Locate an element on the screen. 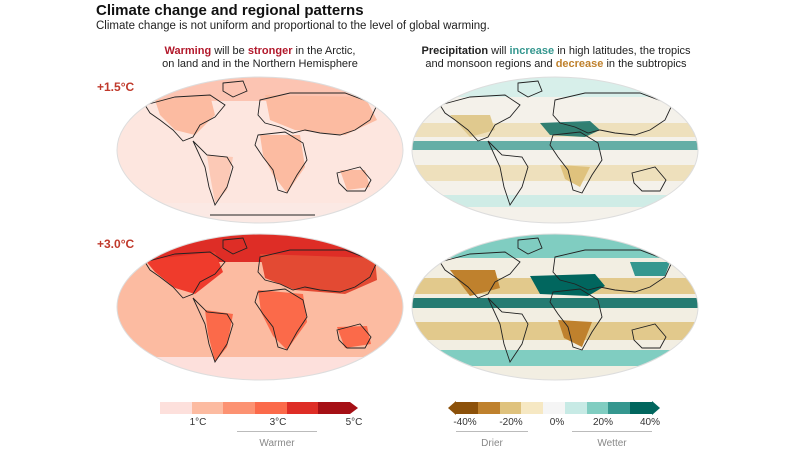 Image resolution: width=800 pixels, height=450 pixels. stronger-word: stronger is located at coordinates (270, 51).